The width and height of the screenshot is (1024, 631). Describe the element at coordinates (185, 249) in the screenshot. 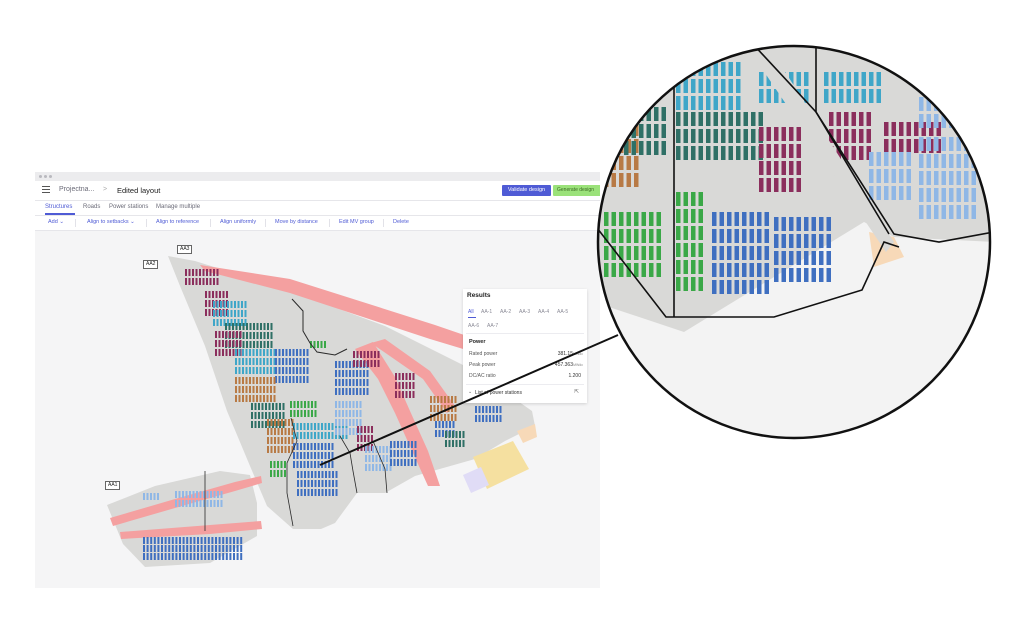

I see `zone-label-aa3: AA3` at that location.